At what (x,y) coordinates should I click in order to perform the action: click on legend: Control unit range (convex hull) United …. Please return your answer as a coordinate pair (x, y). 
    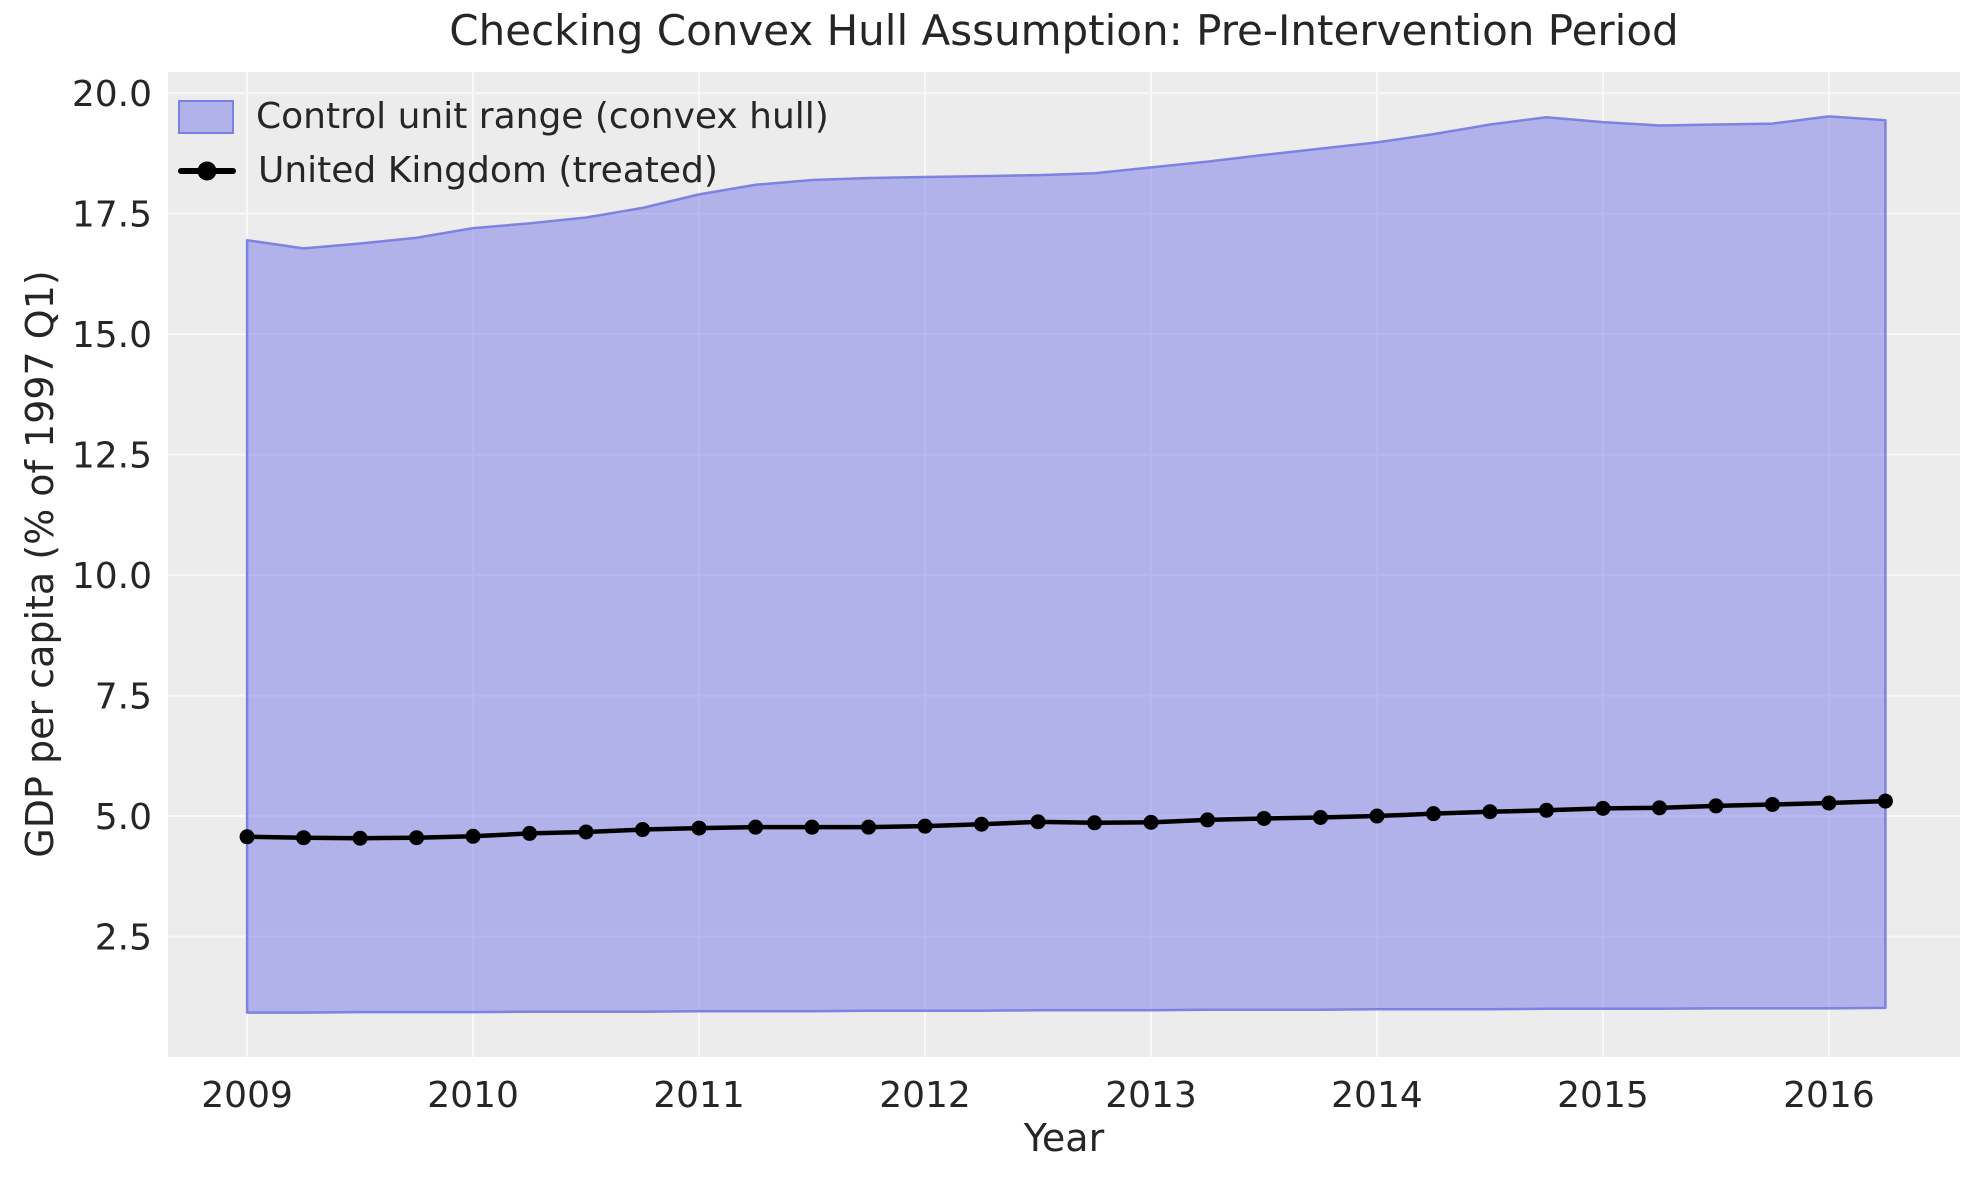
    Looking at the image, I should click on (503, 143).